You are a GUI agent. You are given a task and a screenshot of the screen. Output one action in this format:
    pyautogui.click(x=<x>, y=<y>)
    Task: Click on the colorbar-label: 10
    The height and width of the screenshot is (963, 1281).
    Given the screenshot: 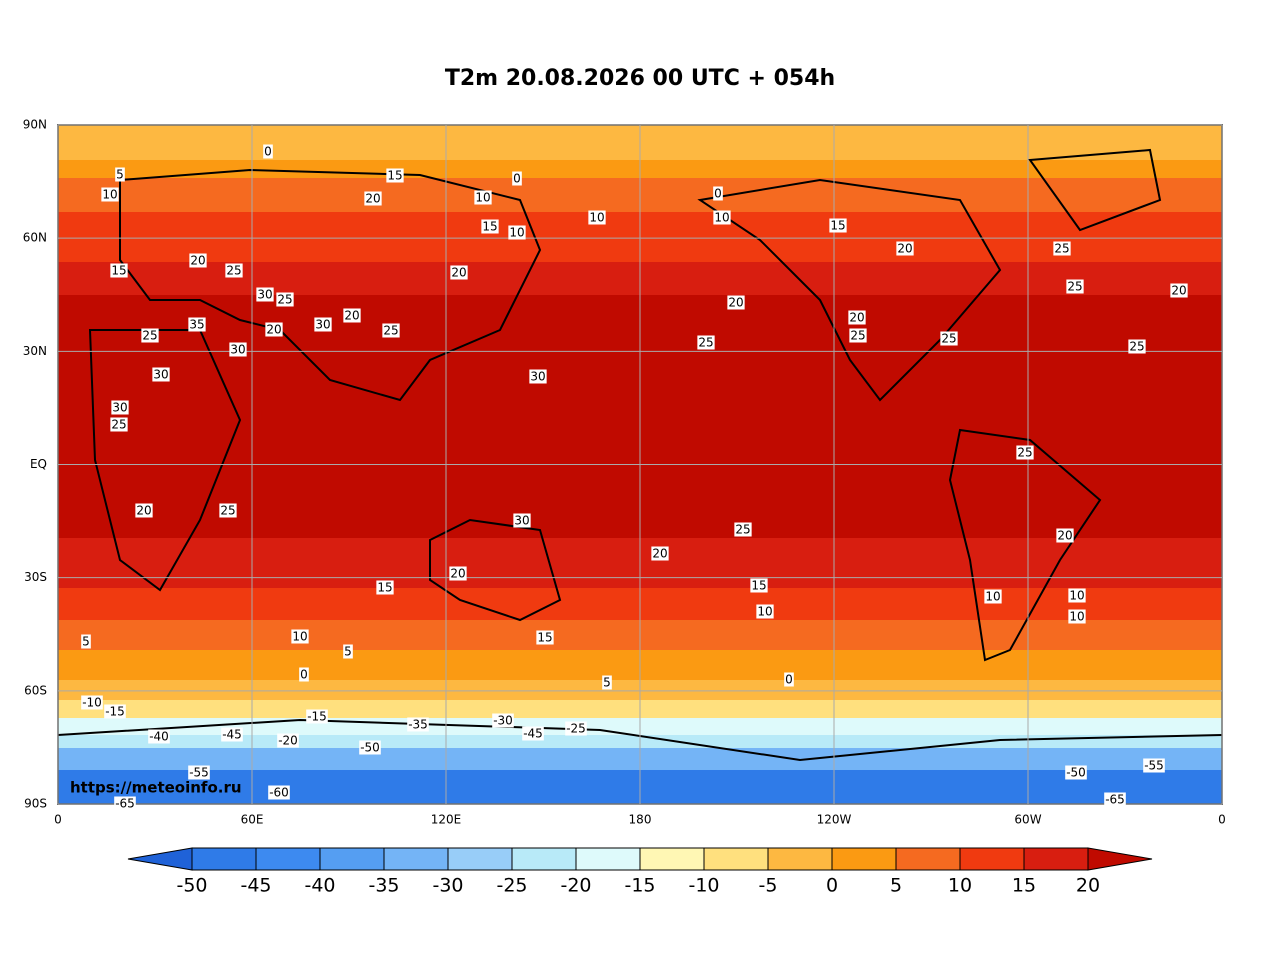 What is the action you would take?
    pyautogui.click(x=960, y=886)
    